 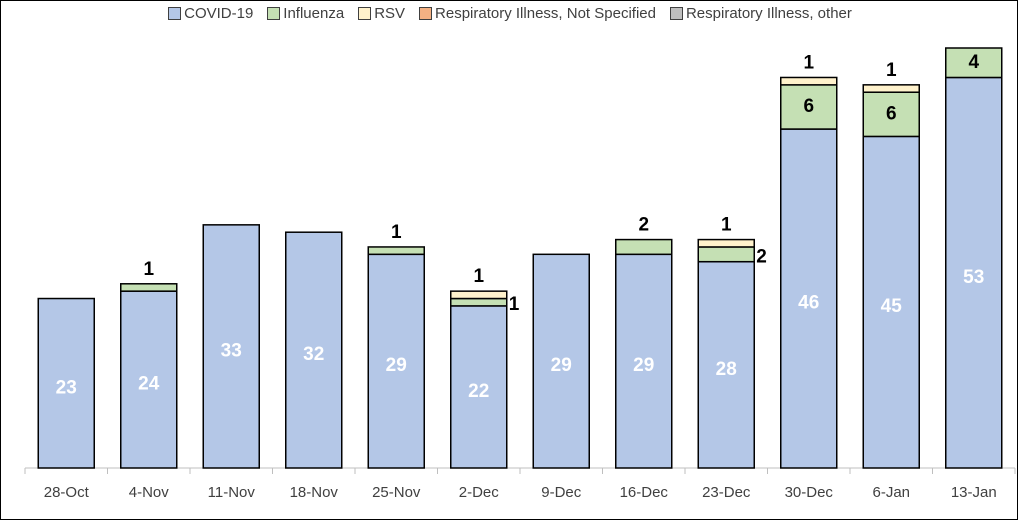 I want to click on legend-item: RSV, so click(x=381, y=13).